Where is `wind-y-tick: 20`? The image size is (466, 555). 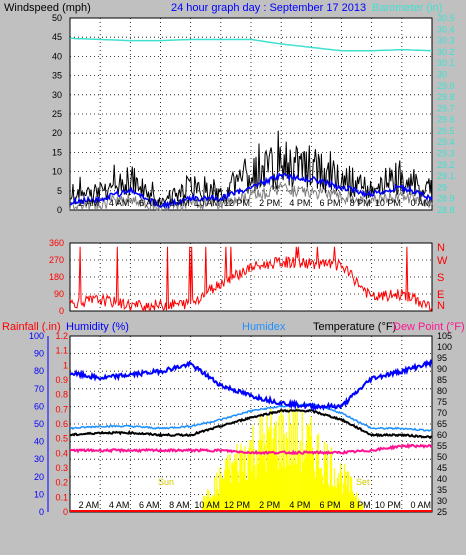
wind-y-tick: 20 is located at coordinates (57, 133).